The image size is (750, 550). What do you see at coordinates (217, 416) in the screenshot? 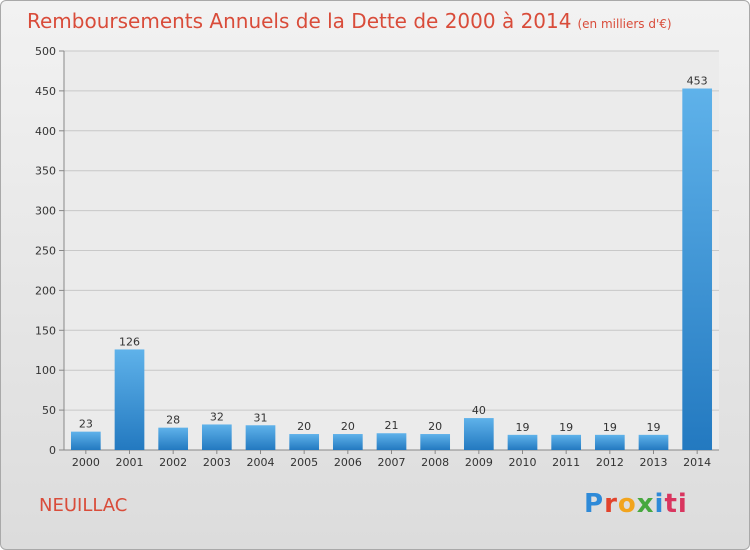
I see `data-label: 32` at bounding box center [217, 416].